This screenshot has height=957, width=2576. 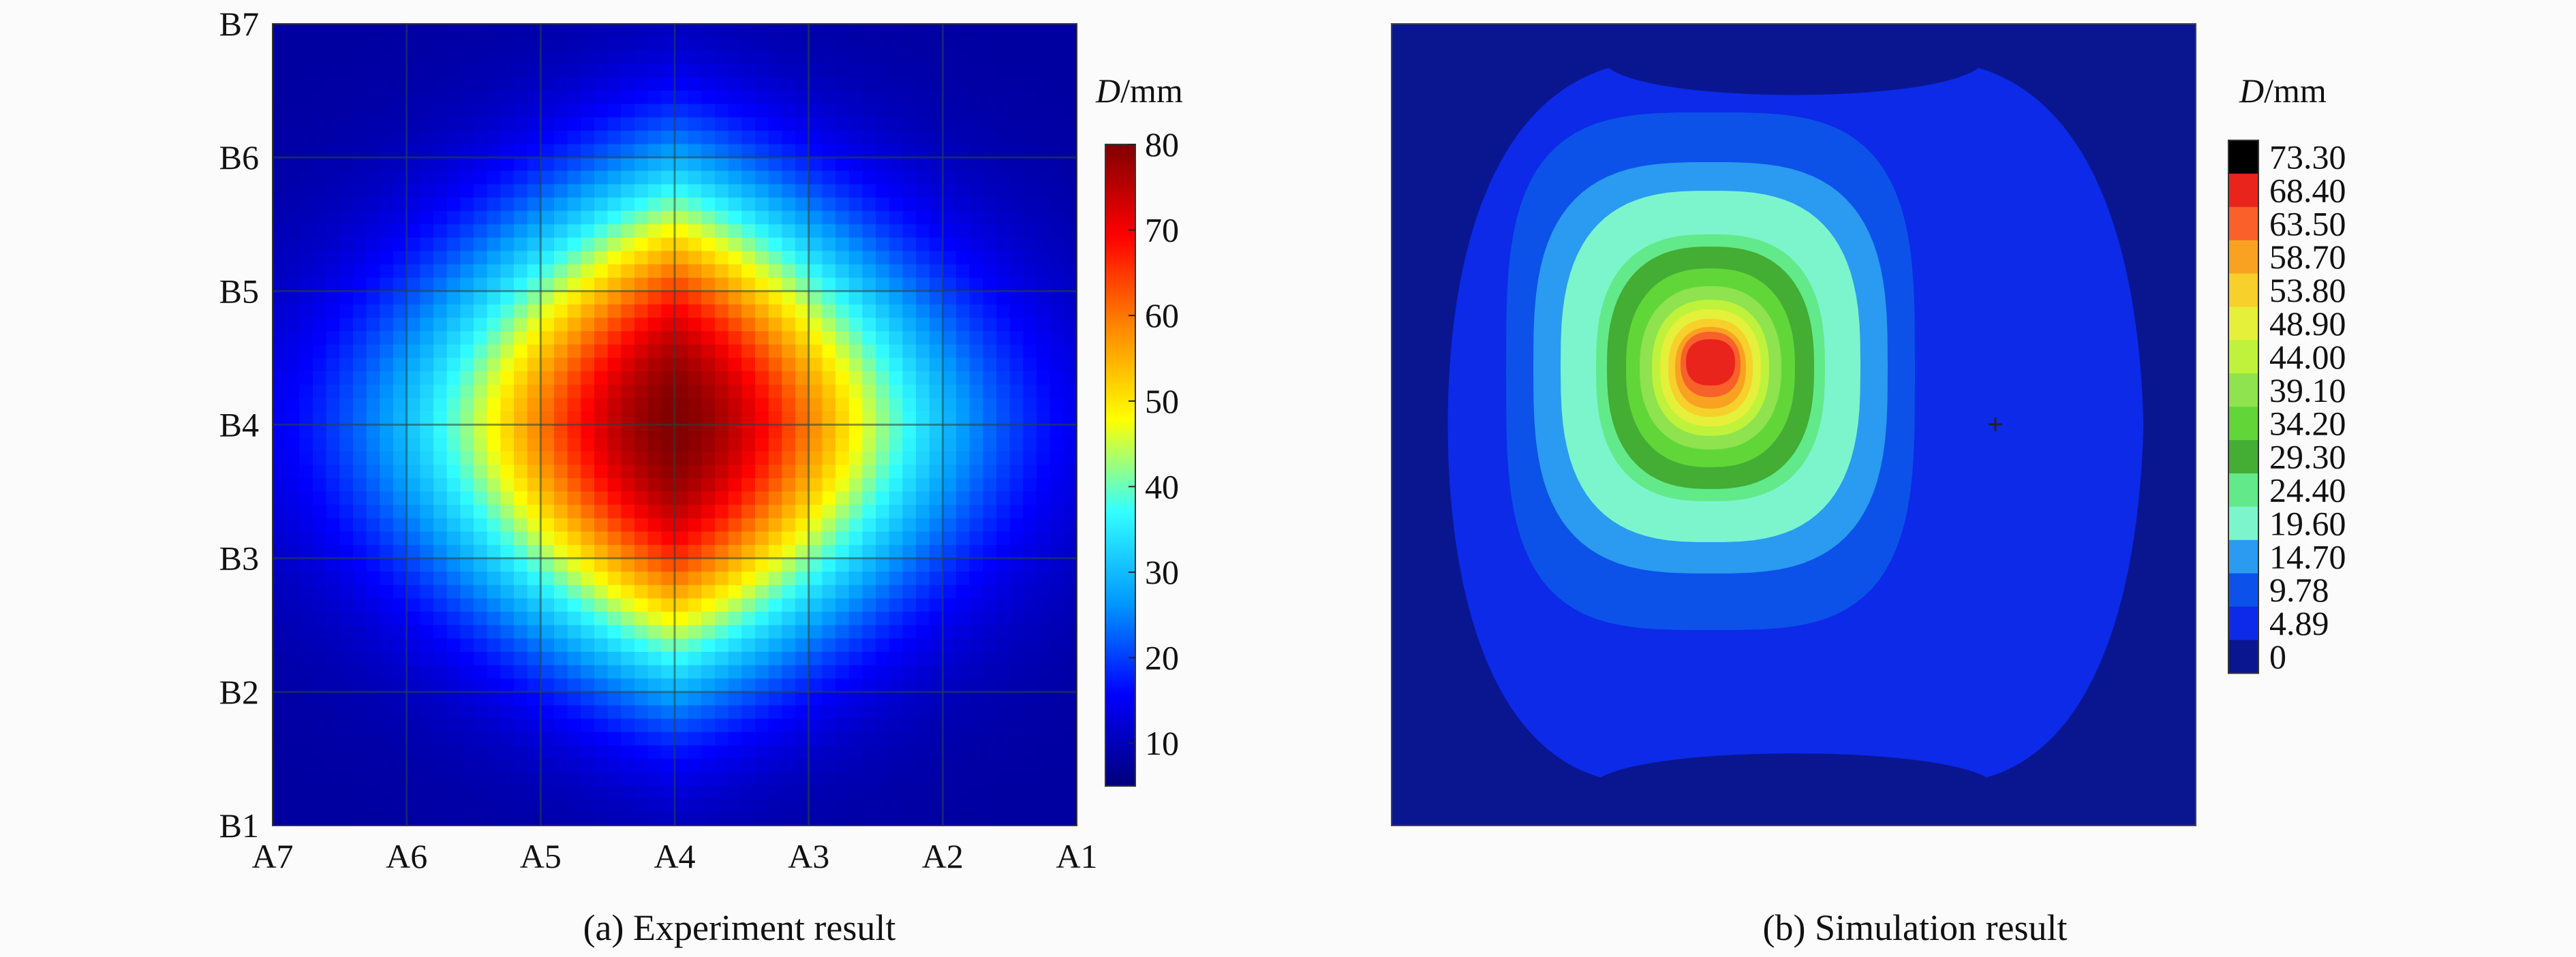 What do you see at coordinates (1162, 315) in the screenshot?
I see `colorbar-a-tick-label: 60` at bounding box center [1162, 315].